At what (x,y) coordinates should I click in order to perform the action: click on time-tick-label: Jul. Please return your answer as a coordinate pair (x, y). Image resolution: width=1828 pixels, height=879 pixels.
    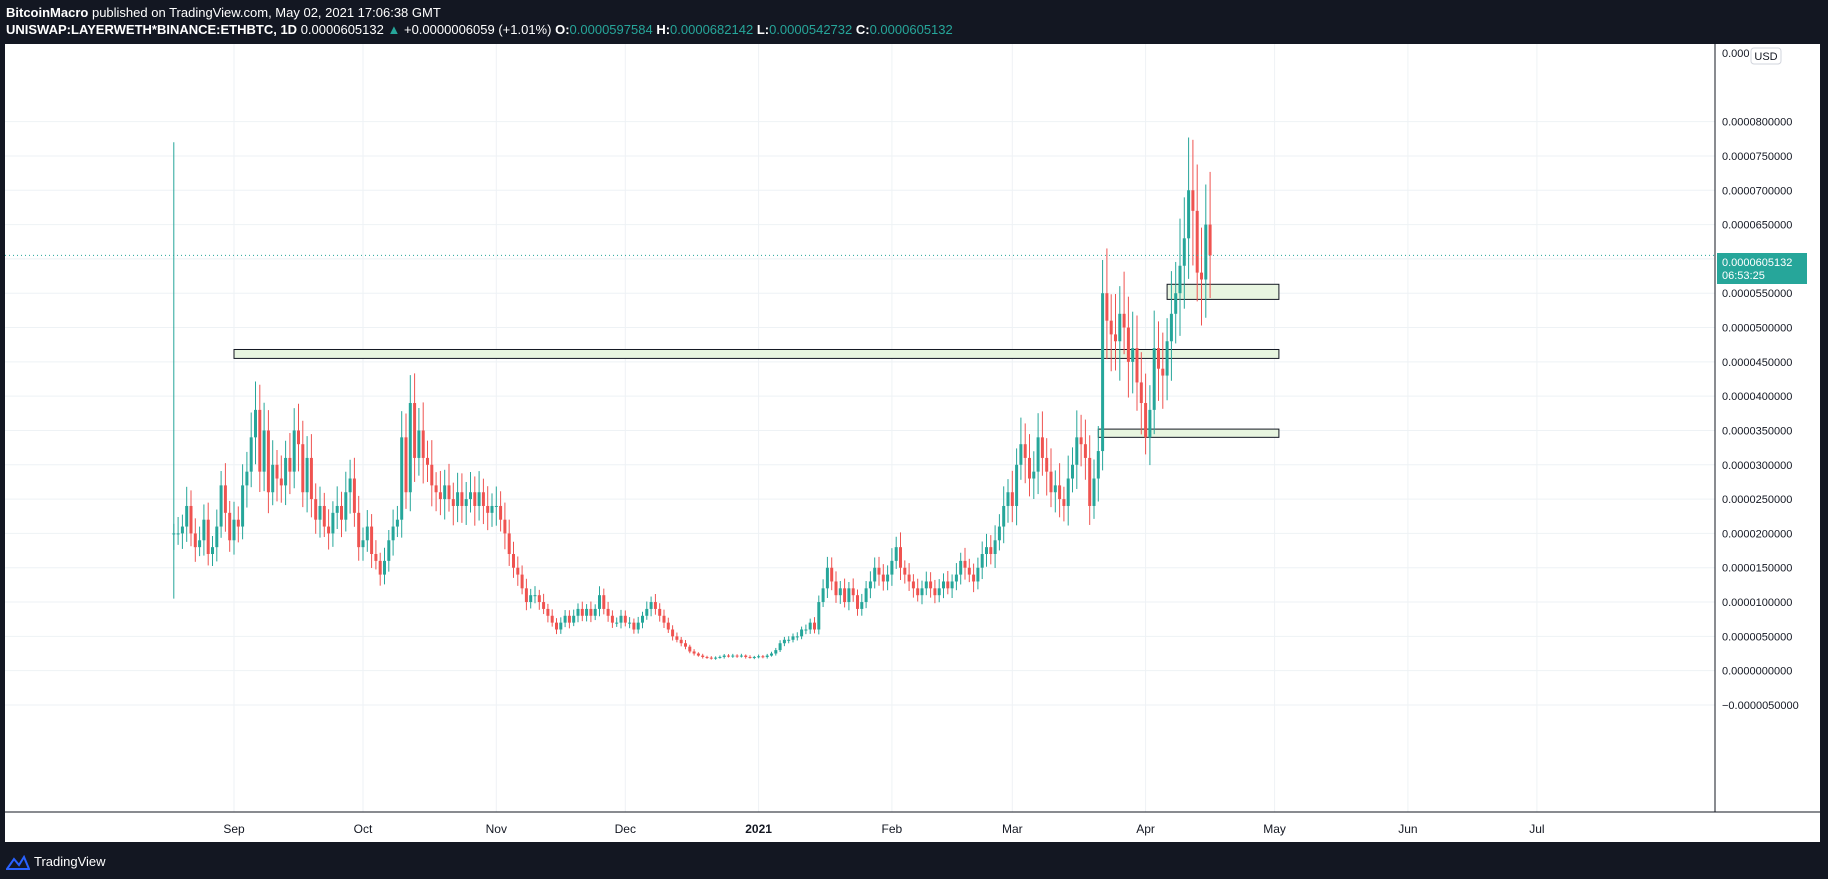
    Looking at the image, I should click on (1536, 829).